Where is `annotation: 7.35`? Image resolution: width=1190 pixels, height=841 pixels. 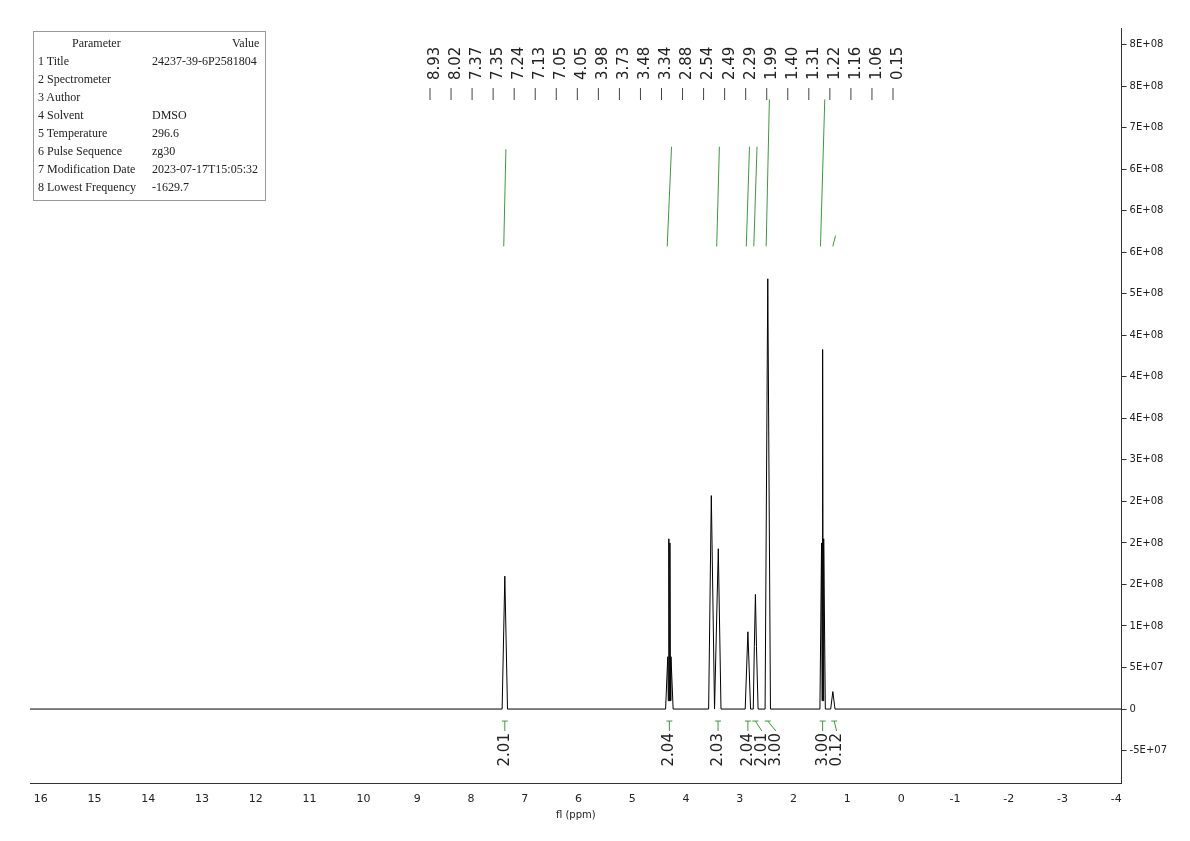
annotation: 7.35 is located at coordinates (497, 63).